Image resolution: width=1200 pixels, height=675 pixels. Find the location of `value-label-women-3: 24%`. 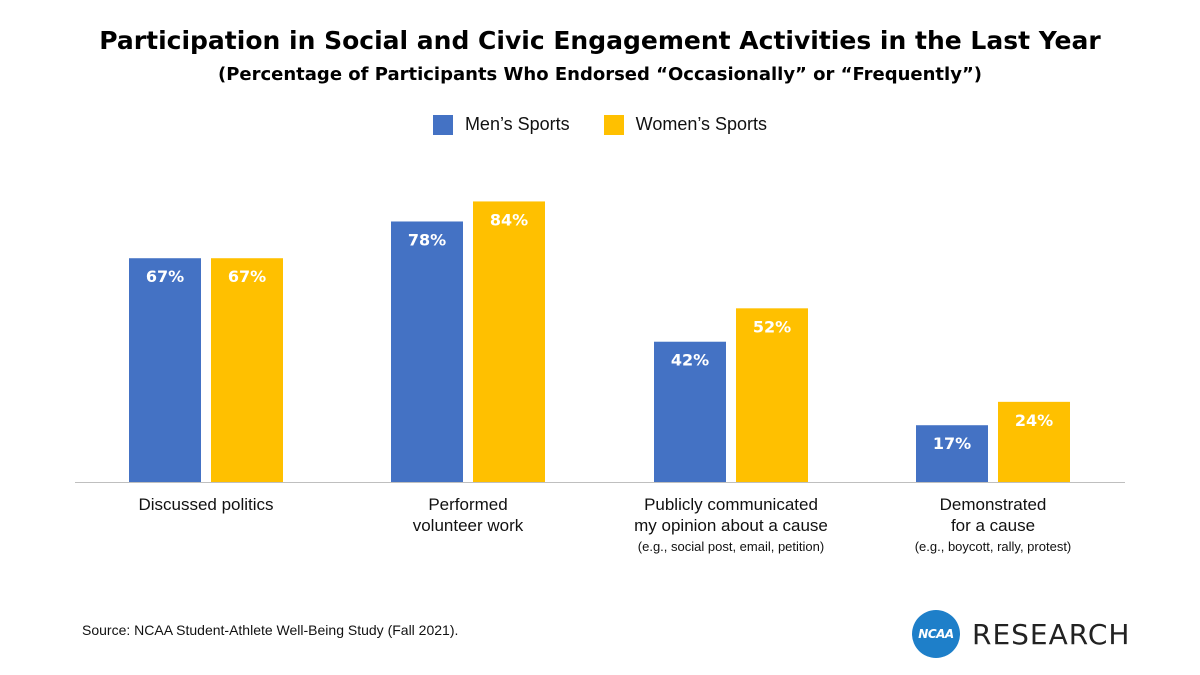

value-label-women-3: 24% is located at coordinates (1034, 420).